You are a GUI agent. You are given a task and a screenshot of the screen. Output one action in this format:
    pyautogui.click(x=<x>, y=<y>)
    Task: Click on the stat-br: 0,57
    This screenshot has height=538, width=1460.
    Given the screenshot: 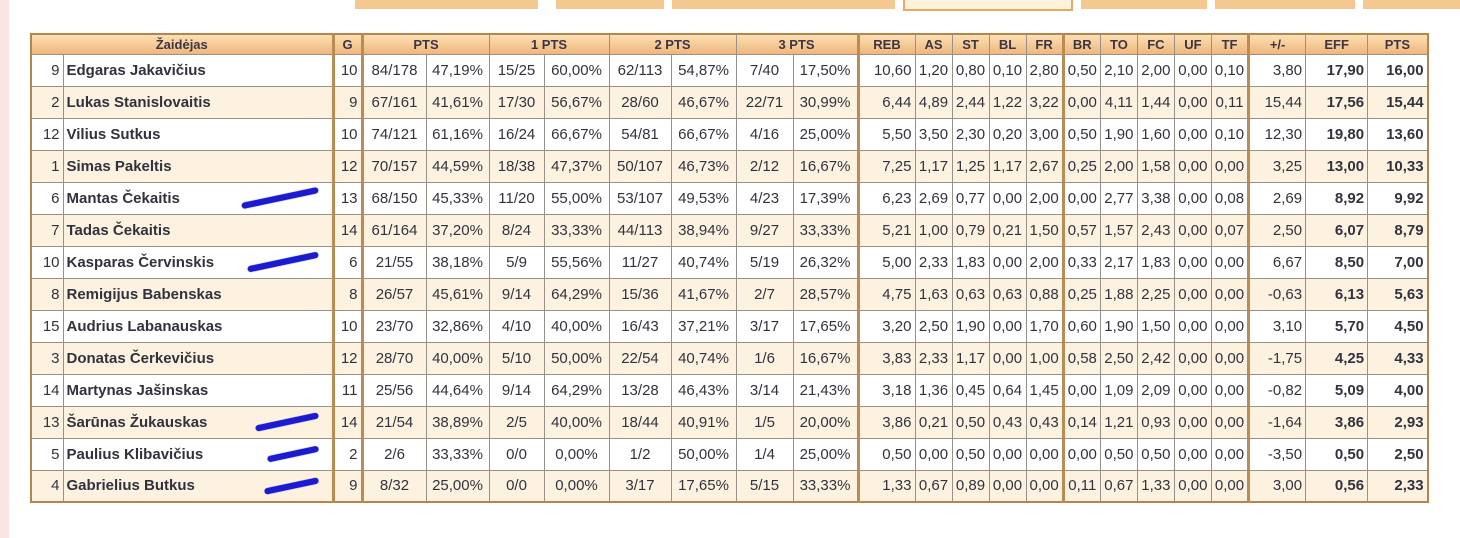 What is the action you would take?
    pyautogui.click(x=1081, y=230)
    